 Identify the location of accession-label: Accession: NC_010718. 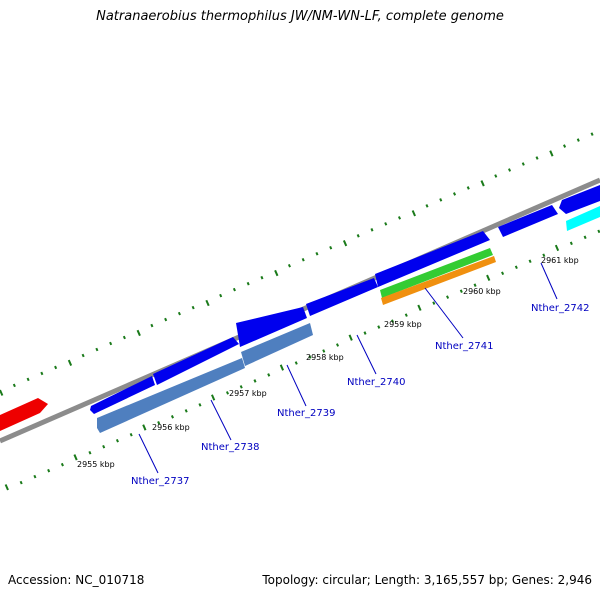
(76, 580).